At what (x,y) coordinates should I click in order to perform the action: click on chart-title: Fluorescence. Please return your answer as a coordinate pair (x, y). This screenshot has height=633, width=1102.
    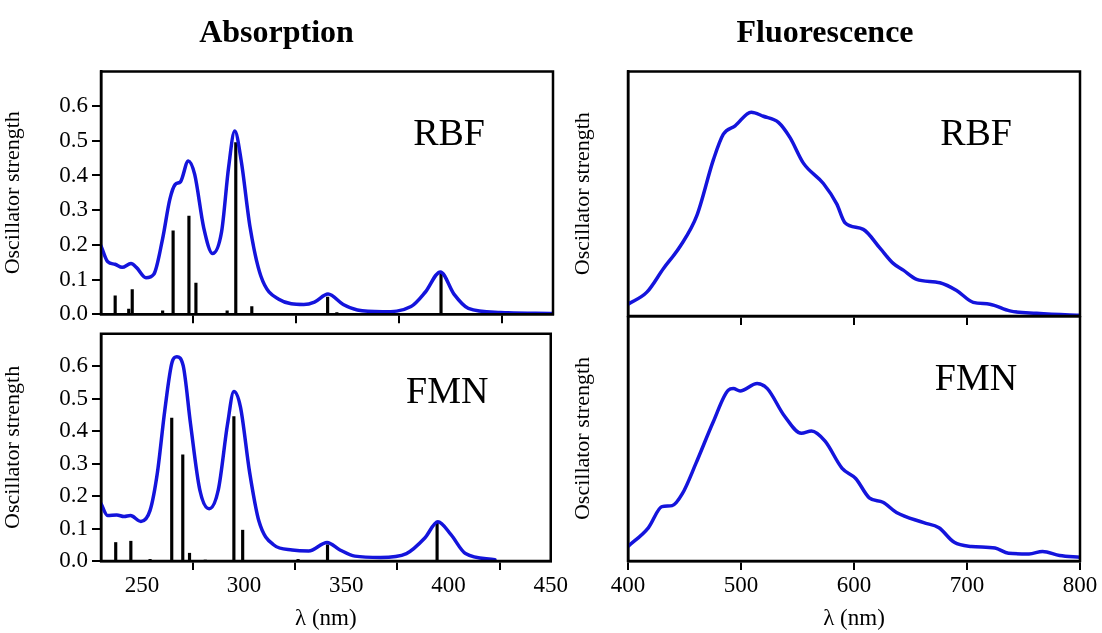
    Looking at the image, I should click on (825, 31).